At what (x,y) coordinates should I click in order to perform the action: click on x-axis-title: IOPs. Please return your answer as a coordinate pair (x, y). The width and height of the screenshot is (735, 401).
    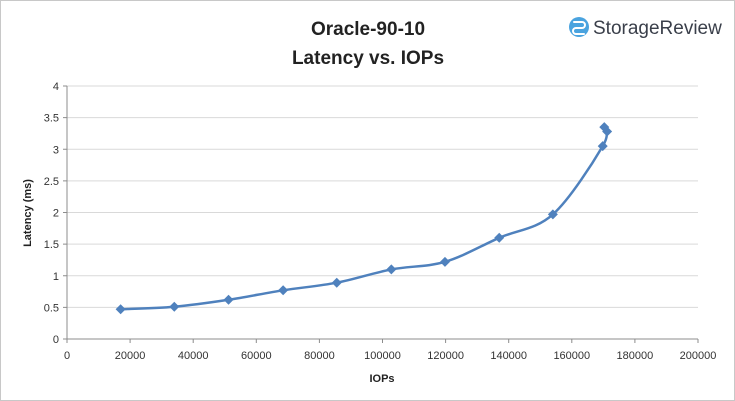
    Looking at the image, I should click on (381, 379).